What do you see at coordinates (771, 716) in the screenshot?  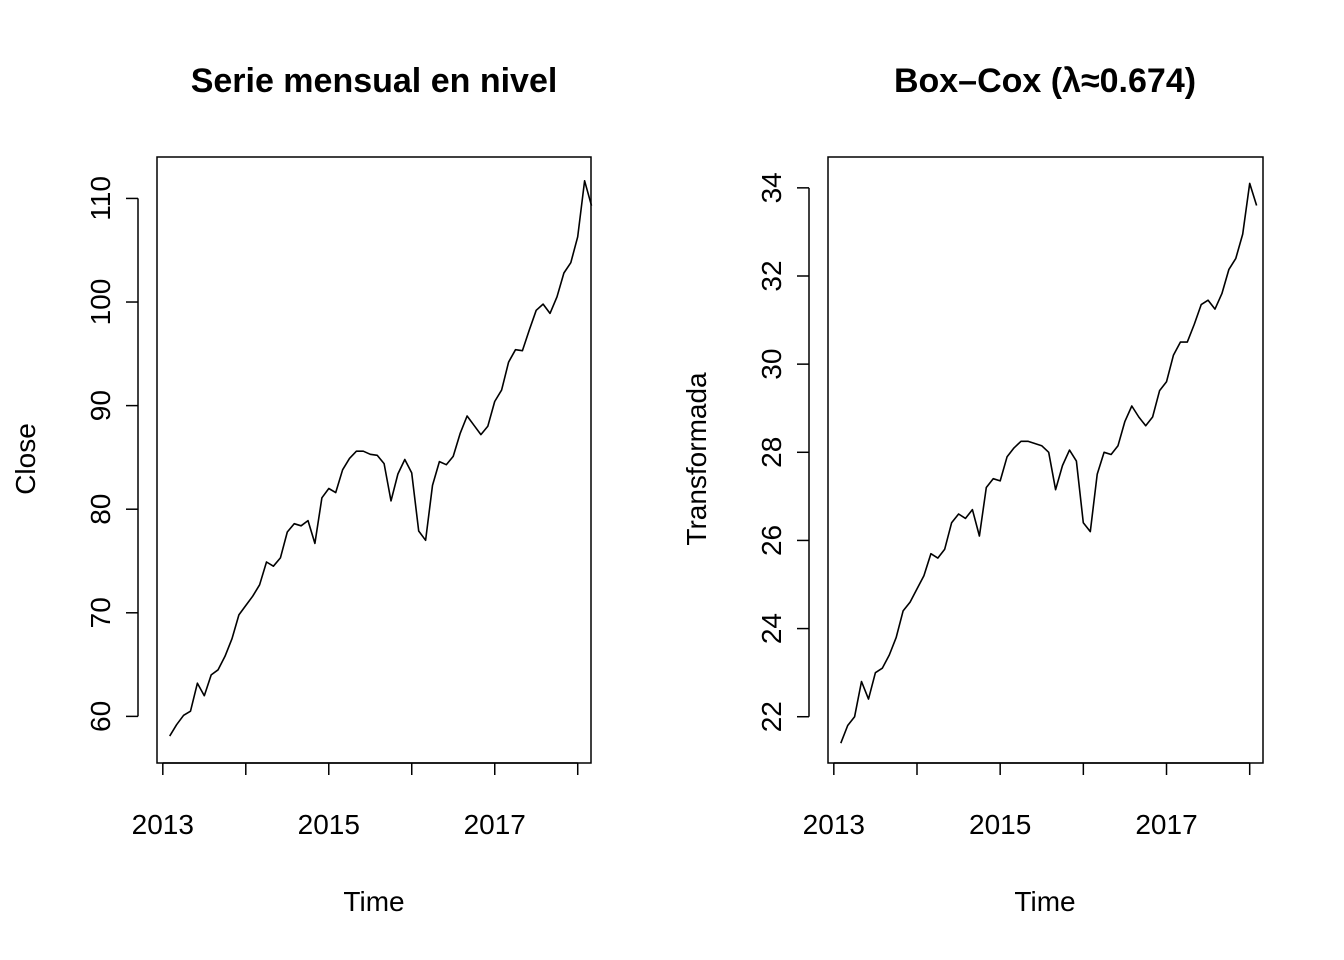 I see `y-tick-label: 22` at bounding box center [771, 716].